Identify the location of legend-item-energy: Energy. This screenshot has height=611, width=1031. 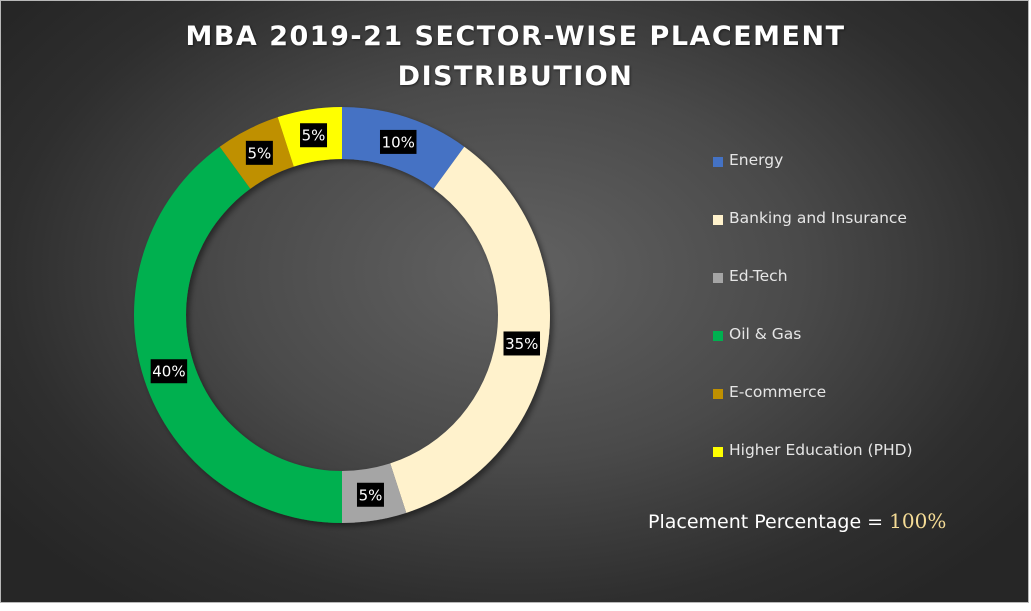
(863, 175).